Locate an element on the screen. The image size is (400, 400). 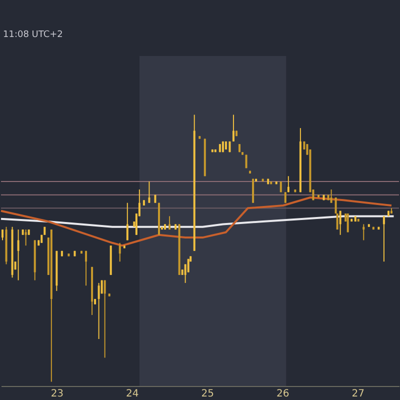
x-tick-label: 26 is located at coordinates (283, 394).